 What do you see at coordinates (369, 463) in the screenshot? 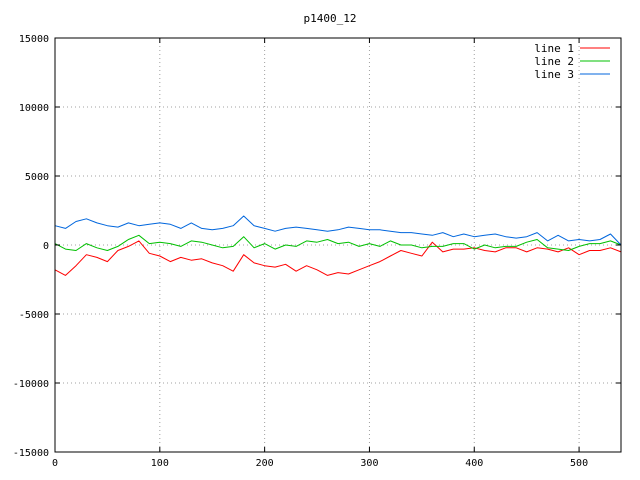
I see `x-tick-label: 300` at bounding box center [369, 463].